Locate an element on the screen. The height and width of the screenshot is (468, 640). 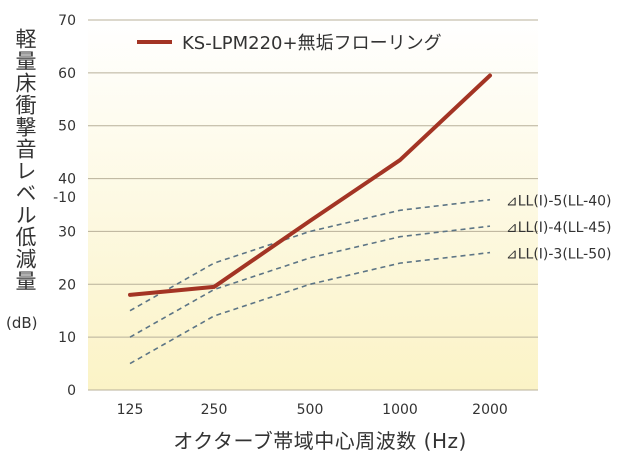
x-axis-label: オクターブ帯域中心周波数 (Hz) is located at coordinates (320, 441).